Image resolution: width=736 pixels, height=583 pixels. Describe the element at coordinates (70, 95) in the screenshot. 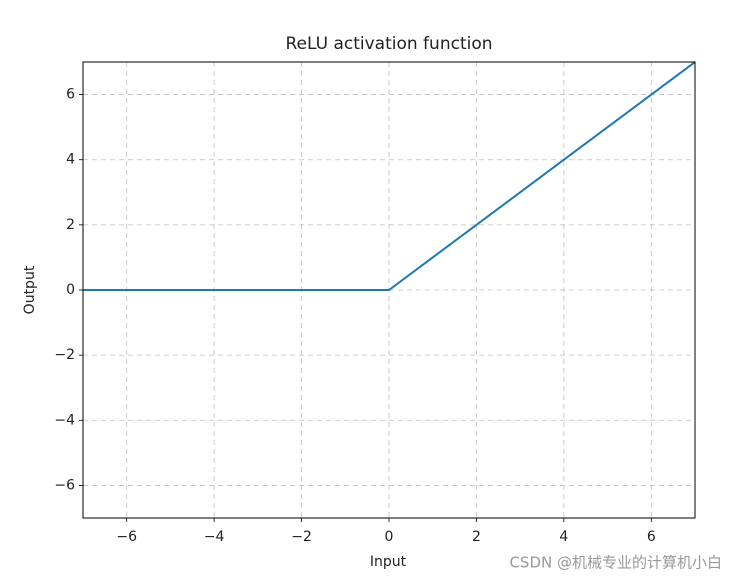

I see `y-tick-label: 6` at that location.